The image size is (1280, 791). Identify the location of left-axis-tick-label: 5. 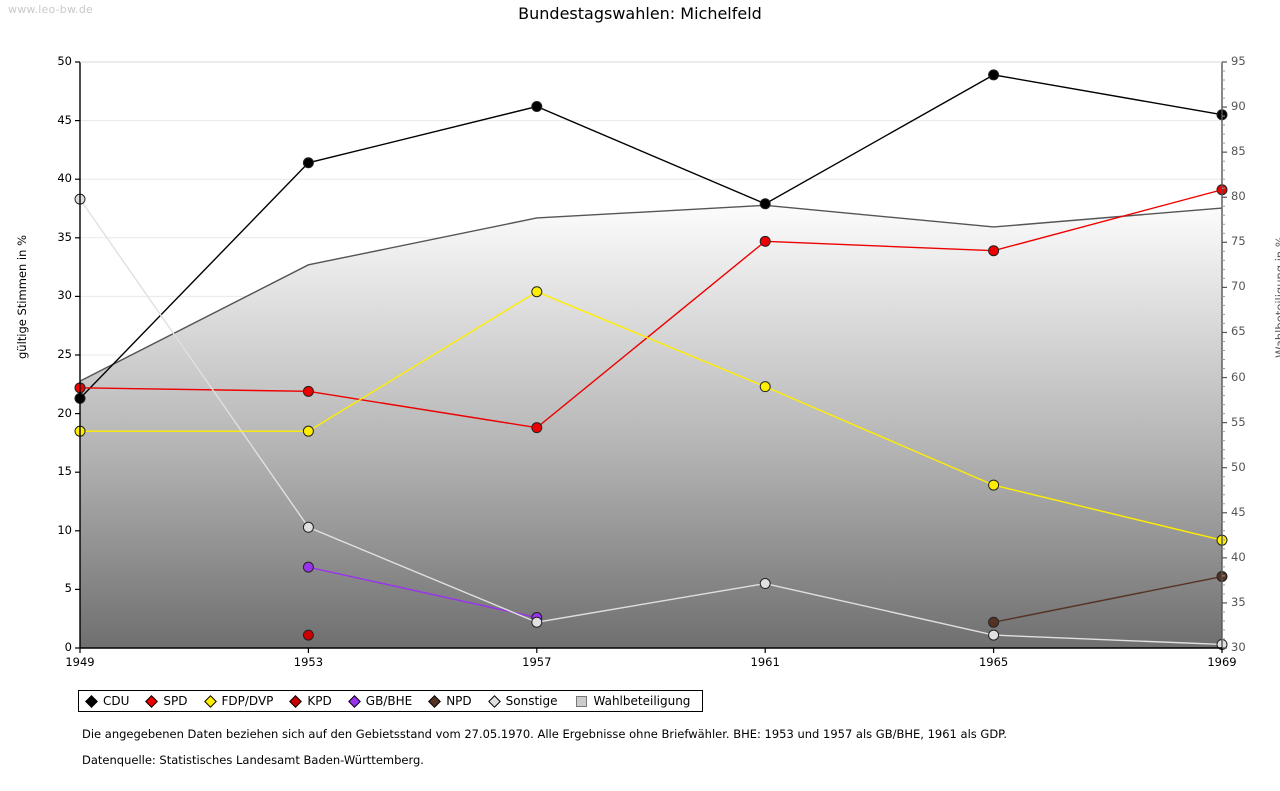
(68, 588).